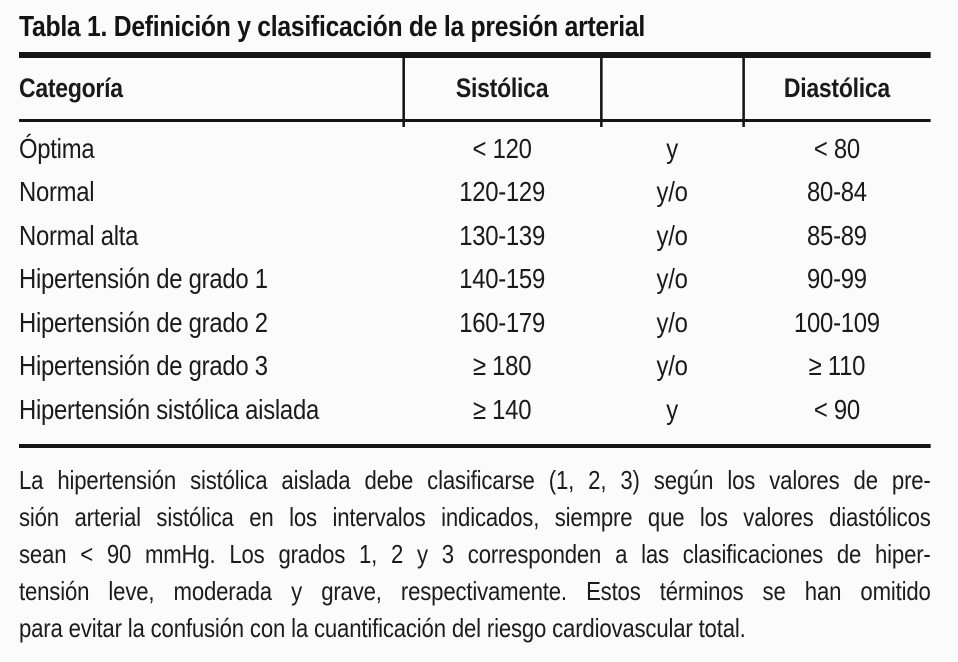 The height and width of the screenshot is (662, 958). I want to click on table-row: Óptima < 120 y < 80, so click(475, 149).